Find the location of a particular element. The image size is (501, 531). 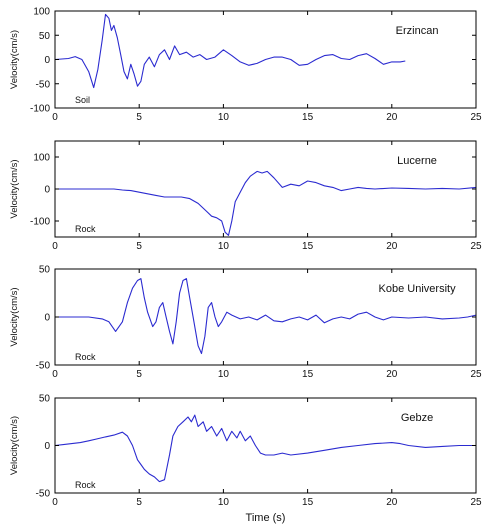

site-condition-label: Soil is located at coordinates (82, 100).